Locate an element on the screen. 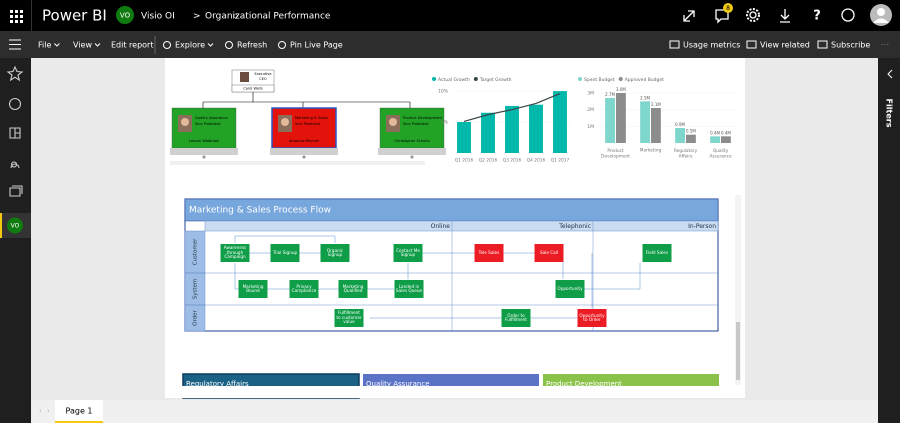  flow-node-label: Contact Me Signup is located at coordinates (408, 252).